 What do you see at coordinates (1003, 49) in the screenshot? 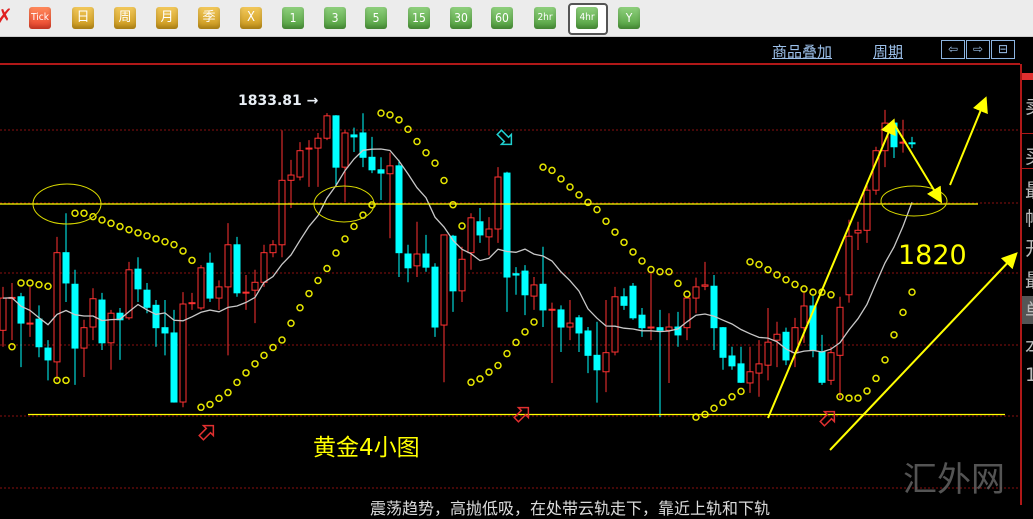
I see `layout-icon: ⊟` at bounding box center [1003, 49].